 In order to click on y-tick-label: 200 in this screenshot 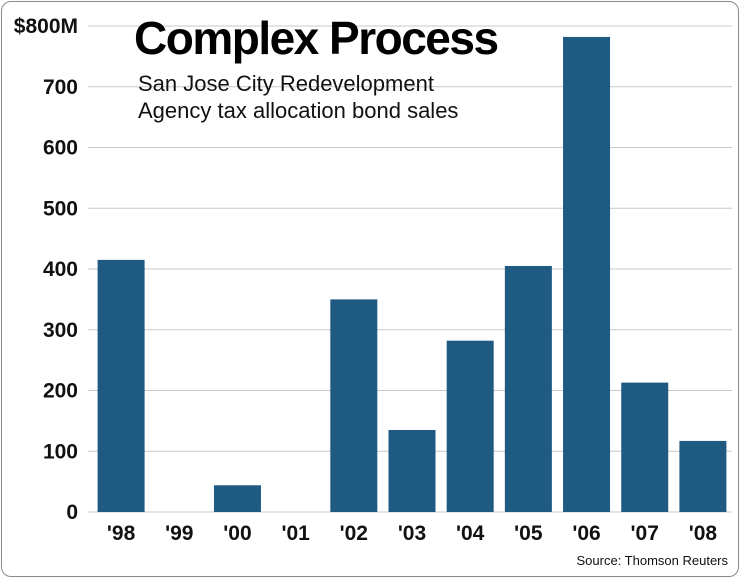, I will do `click(60, 391)`.